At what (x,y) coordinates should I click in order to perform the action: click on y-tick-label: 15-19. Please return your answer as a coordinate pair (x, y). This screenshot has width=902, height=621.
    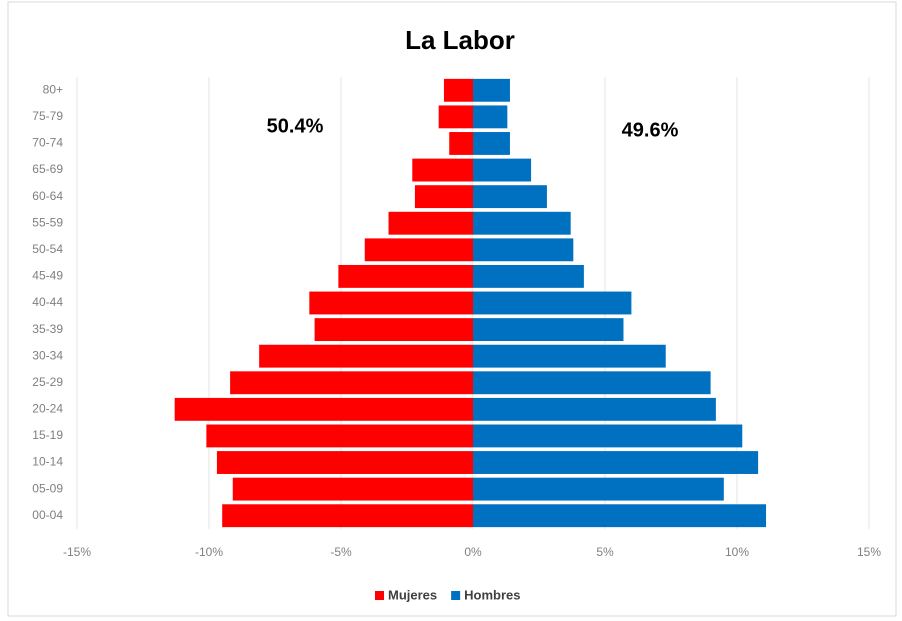
    Looking at the image, I should click on (47, 435).